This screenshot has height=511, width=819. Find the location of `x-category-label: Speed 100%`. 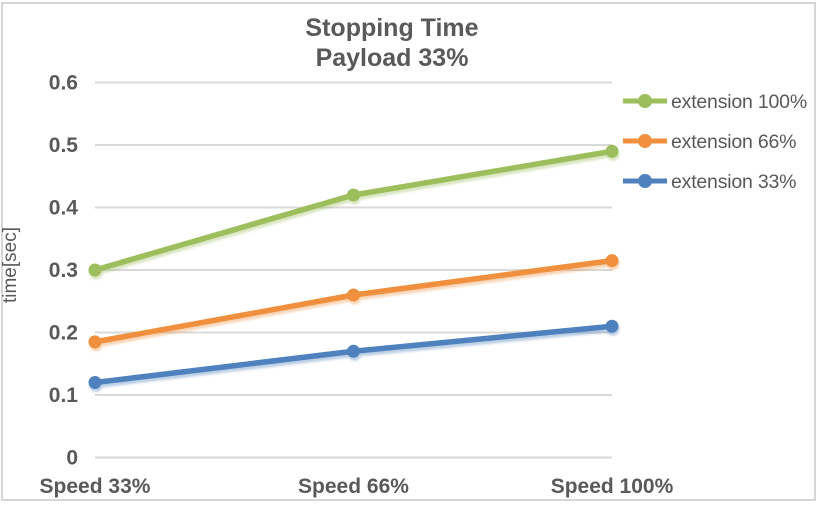

x-category-label: Speed 100% is located at coordinates (612, 486).